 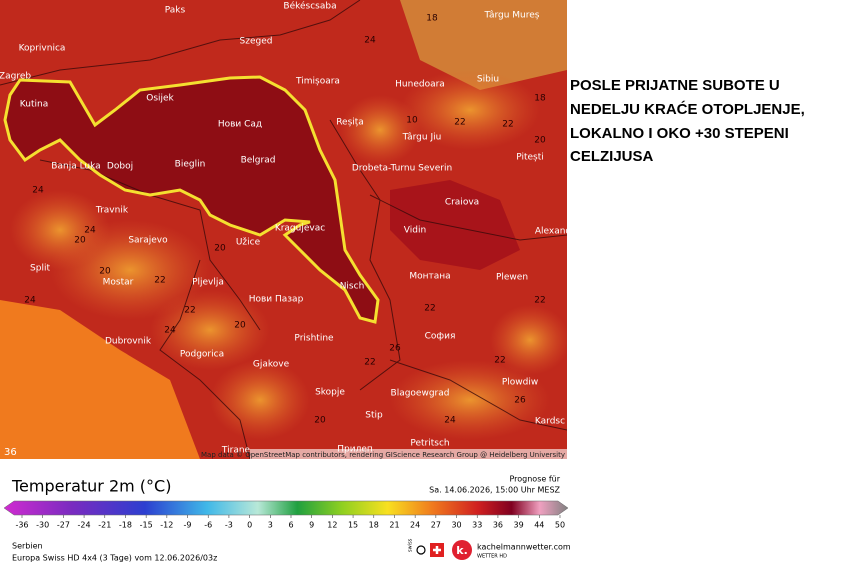 What do you see at coordinates (270, 525) in the screenshot?
I see `colorbar-tick-label: 3` at bounding box center [270, 525].